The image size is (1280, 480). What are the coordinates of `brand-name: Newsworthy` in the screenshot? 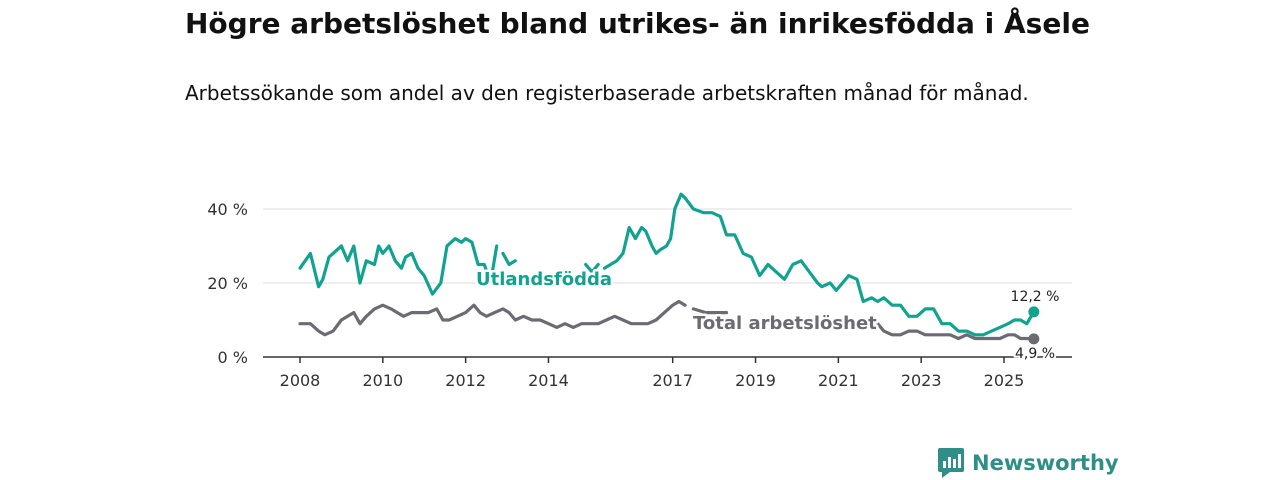 It's located at (1045, 463).